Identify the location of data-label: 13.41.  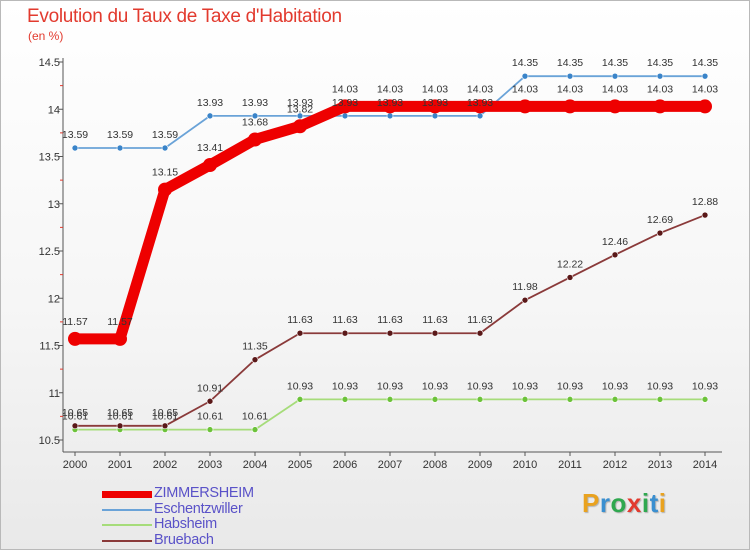
(210, 148).